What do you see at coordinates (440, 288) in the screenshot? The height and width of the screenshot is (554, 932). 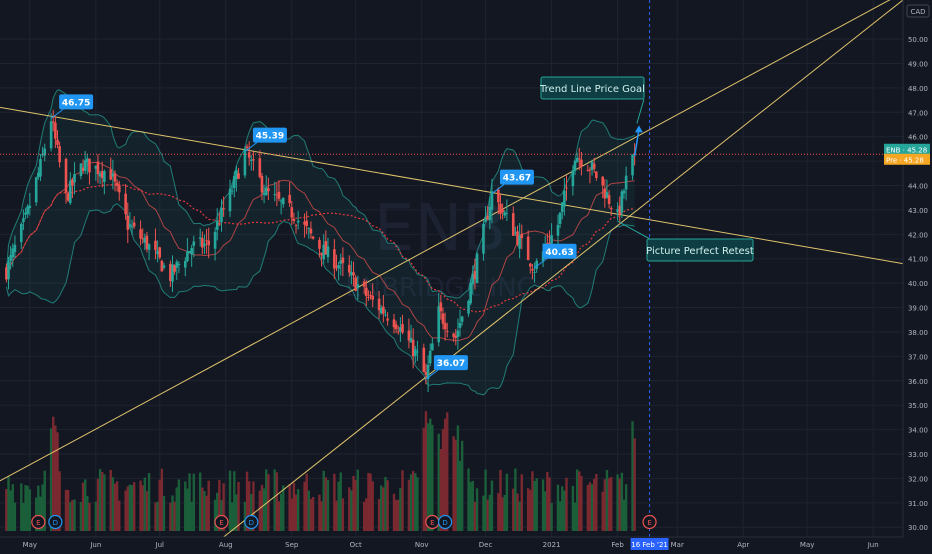 I see `watermark-name: ENBRIDGE INC` at bounding box center [440, 288].